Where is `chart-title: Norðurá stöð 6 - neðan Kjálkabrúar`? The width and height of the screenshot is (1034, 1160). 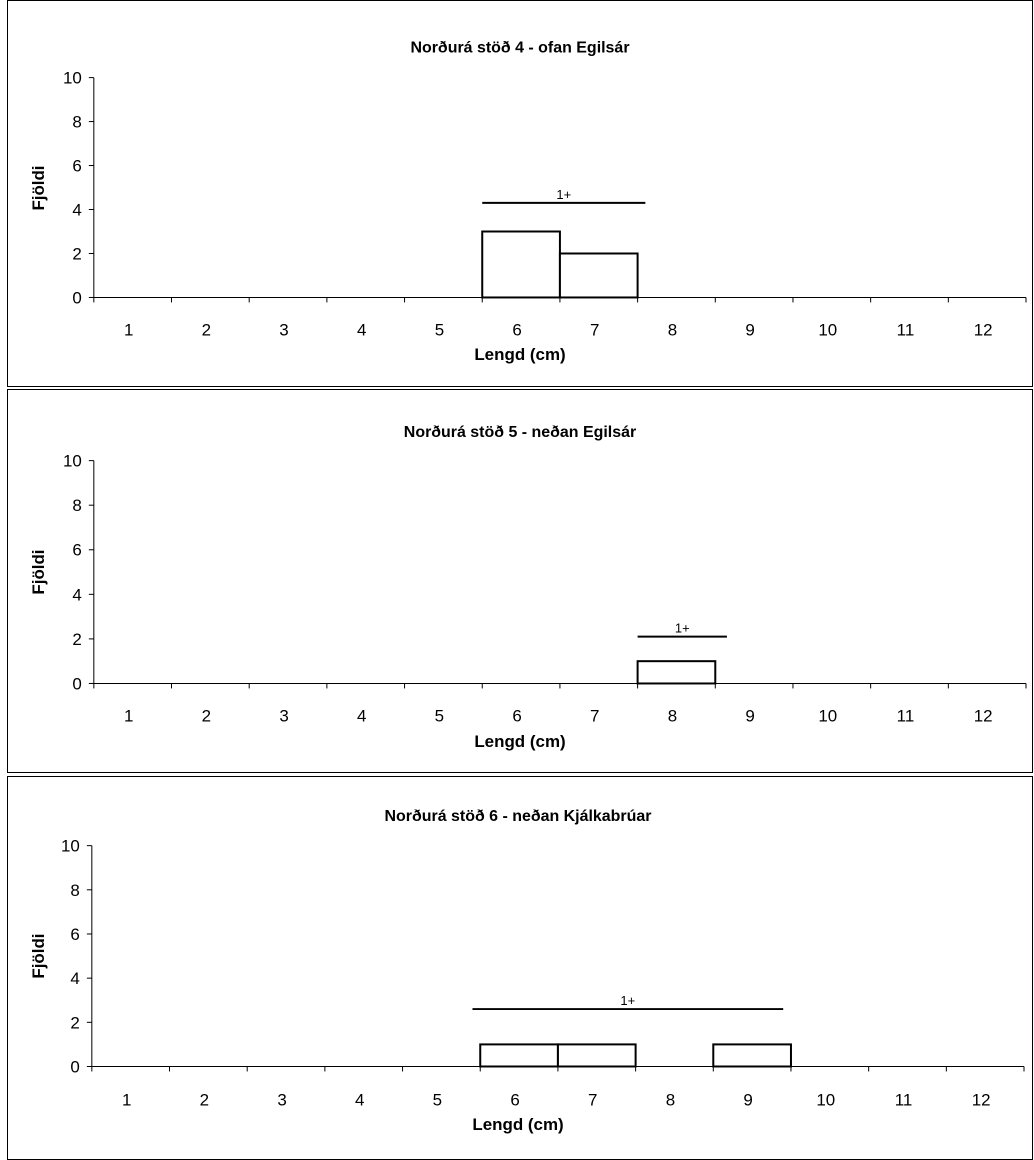 chart-title: Norðurá stöð 6 - neðan Kjálkabrúar is located at coordinates (517, 816).